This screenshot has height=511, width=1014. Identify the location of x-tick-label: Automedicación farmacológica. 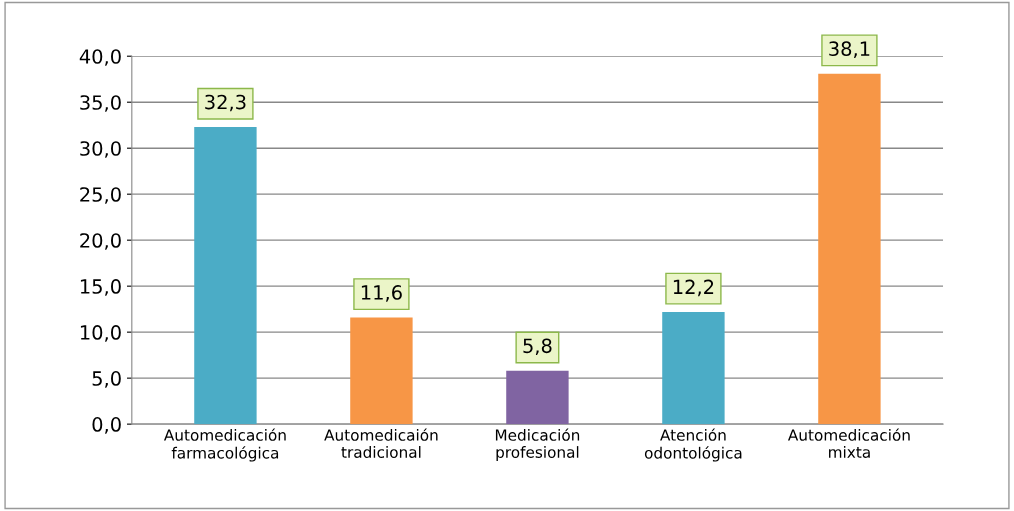
(224, 445).